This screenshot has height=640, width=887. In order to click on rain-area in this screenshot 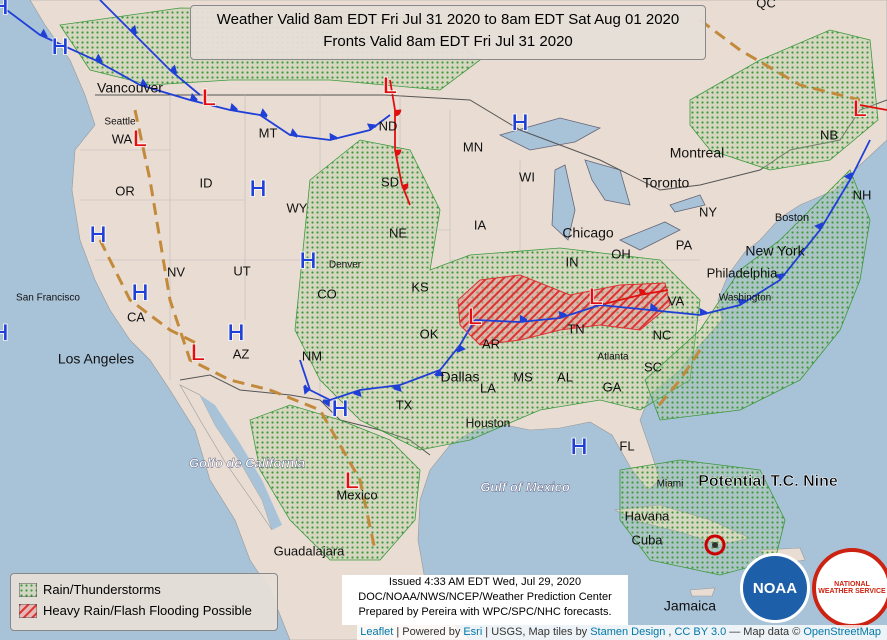, I will do `click(784, 100)`.